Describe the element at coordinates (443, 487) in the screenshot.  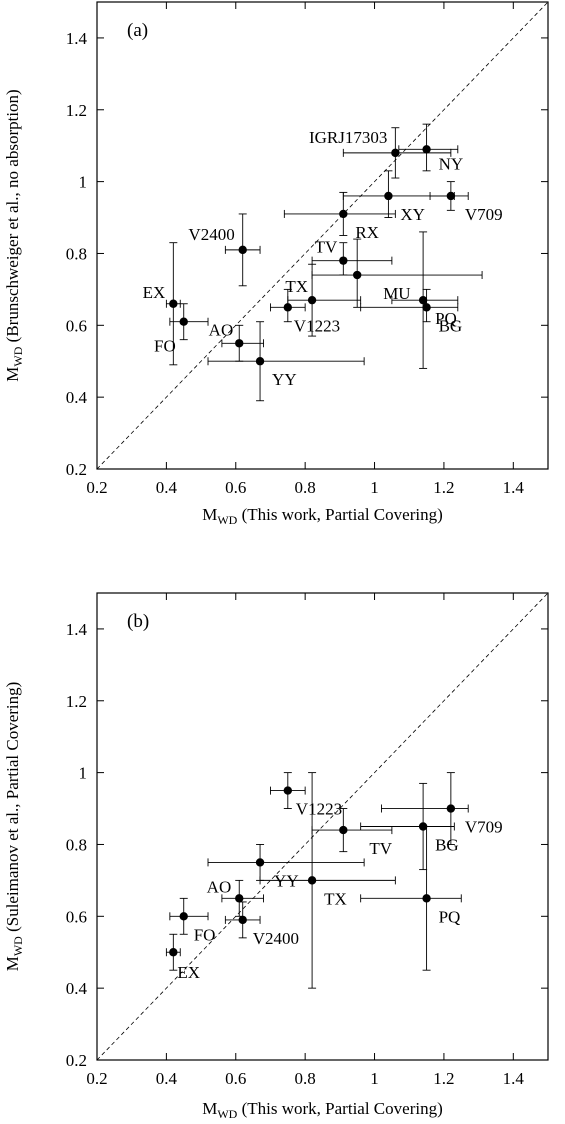
I see `panel-a-x-tick-label: 1.2` at that location.